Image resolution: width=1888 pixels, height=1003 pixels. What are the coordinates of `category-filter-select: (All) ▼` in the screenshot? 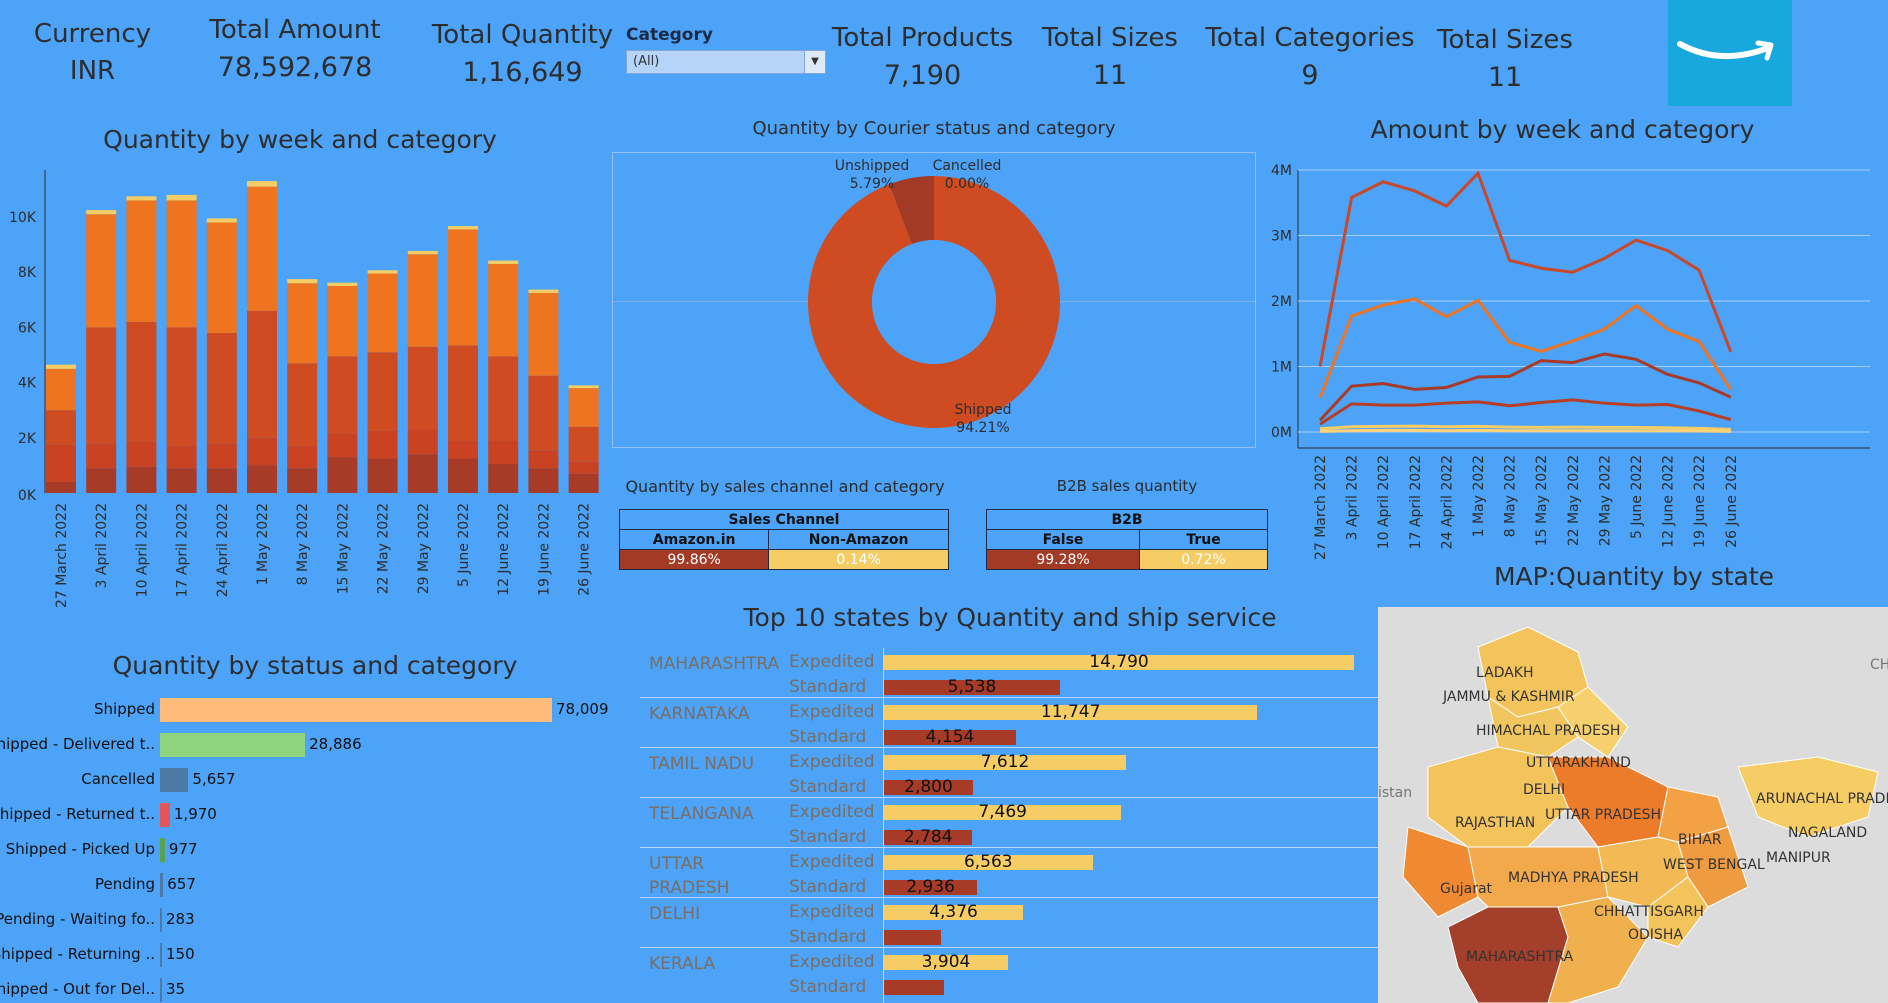 It's located at (726, 62).